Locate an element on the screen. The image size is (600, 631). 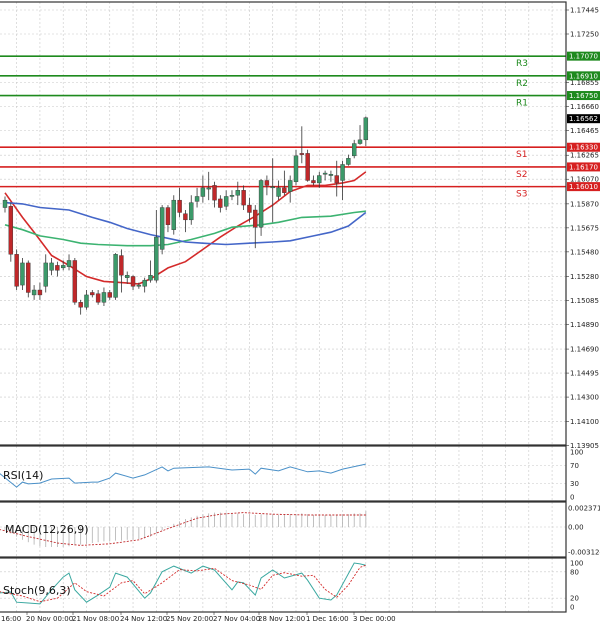
price-tick-label: 1.14690 is located at coordinates (584, 350).